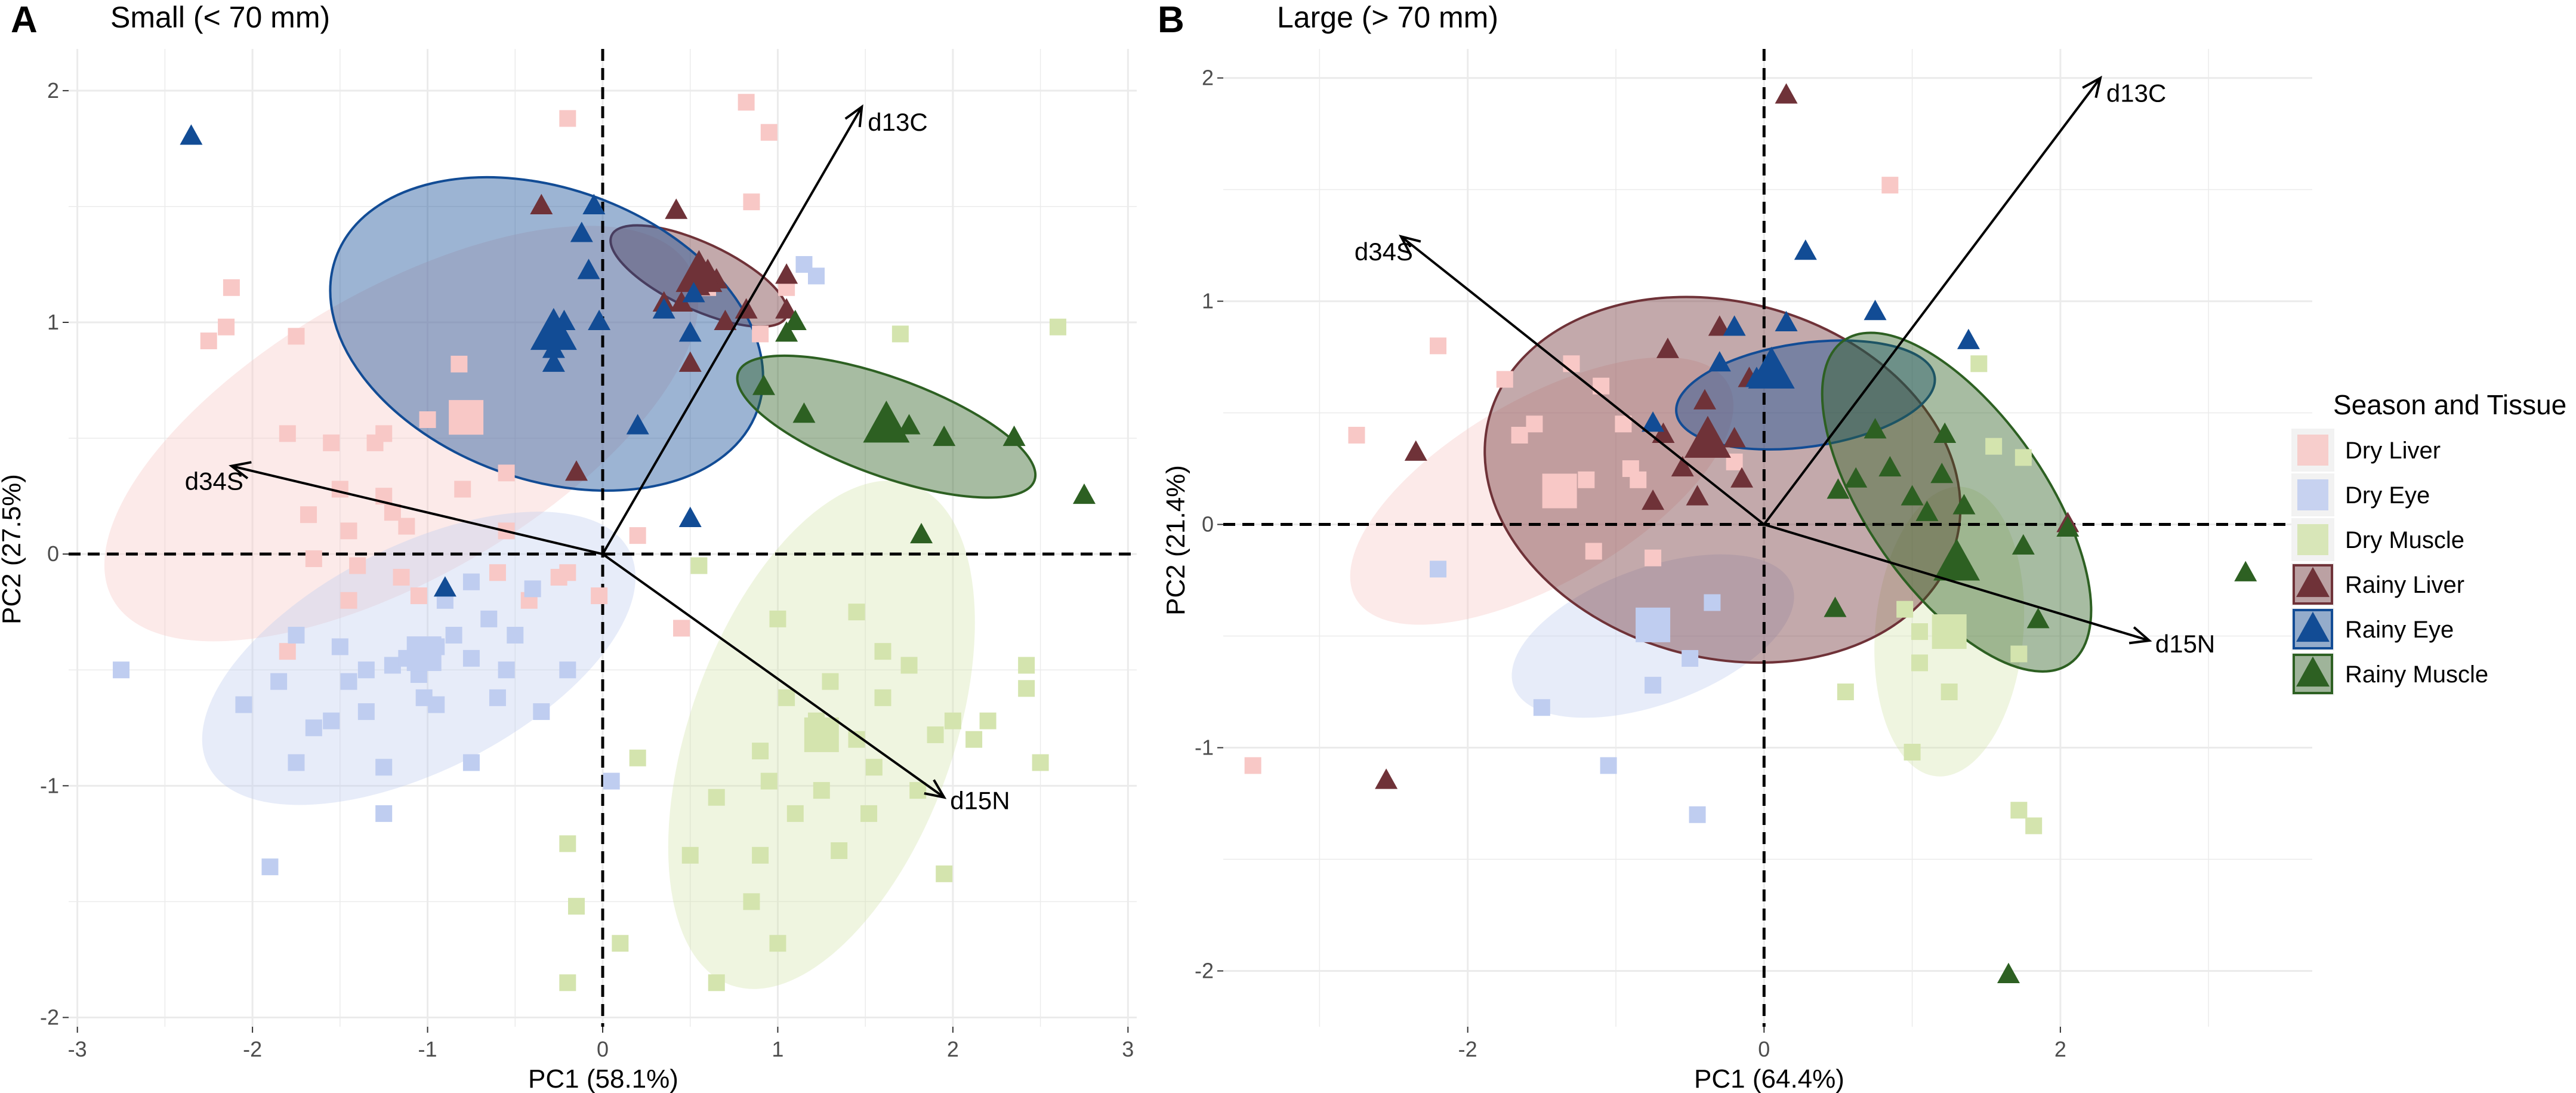  I want to click on legend-key-rainy-eye-triangle, so click(2313, 626).